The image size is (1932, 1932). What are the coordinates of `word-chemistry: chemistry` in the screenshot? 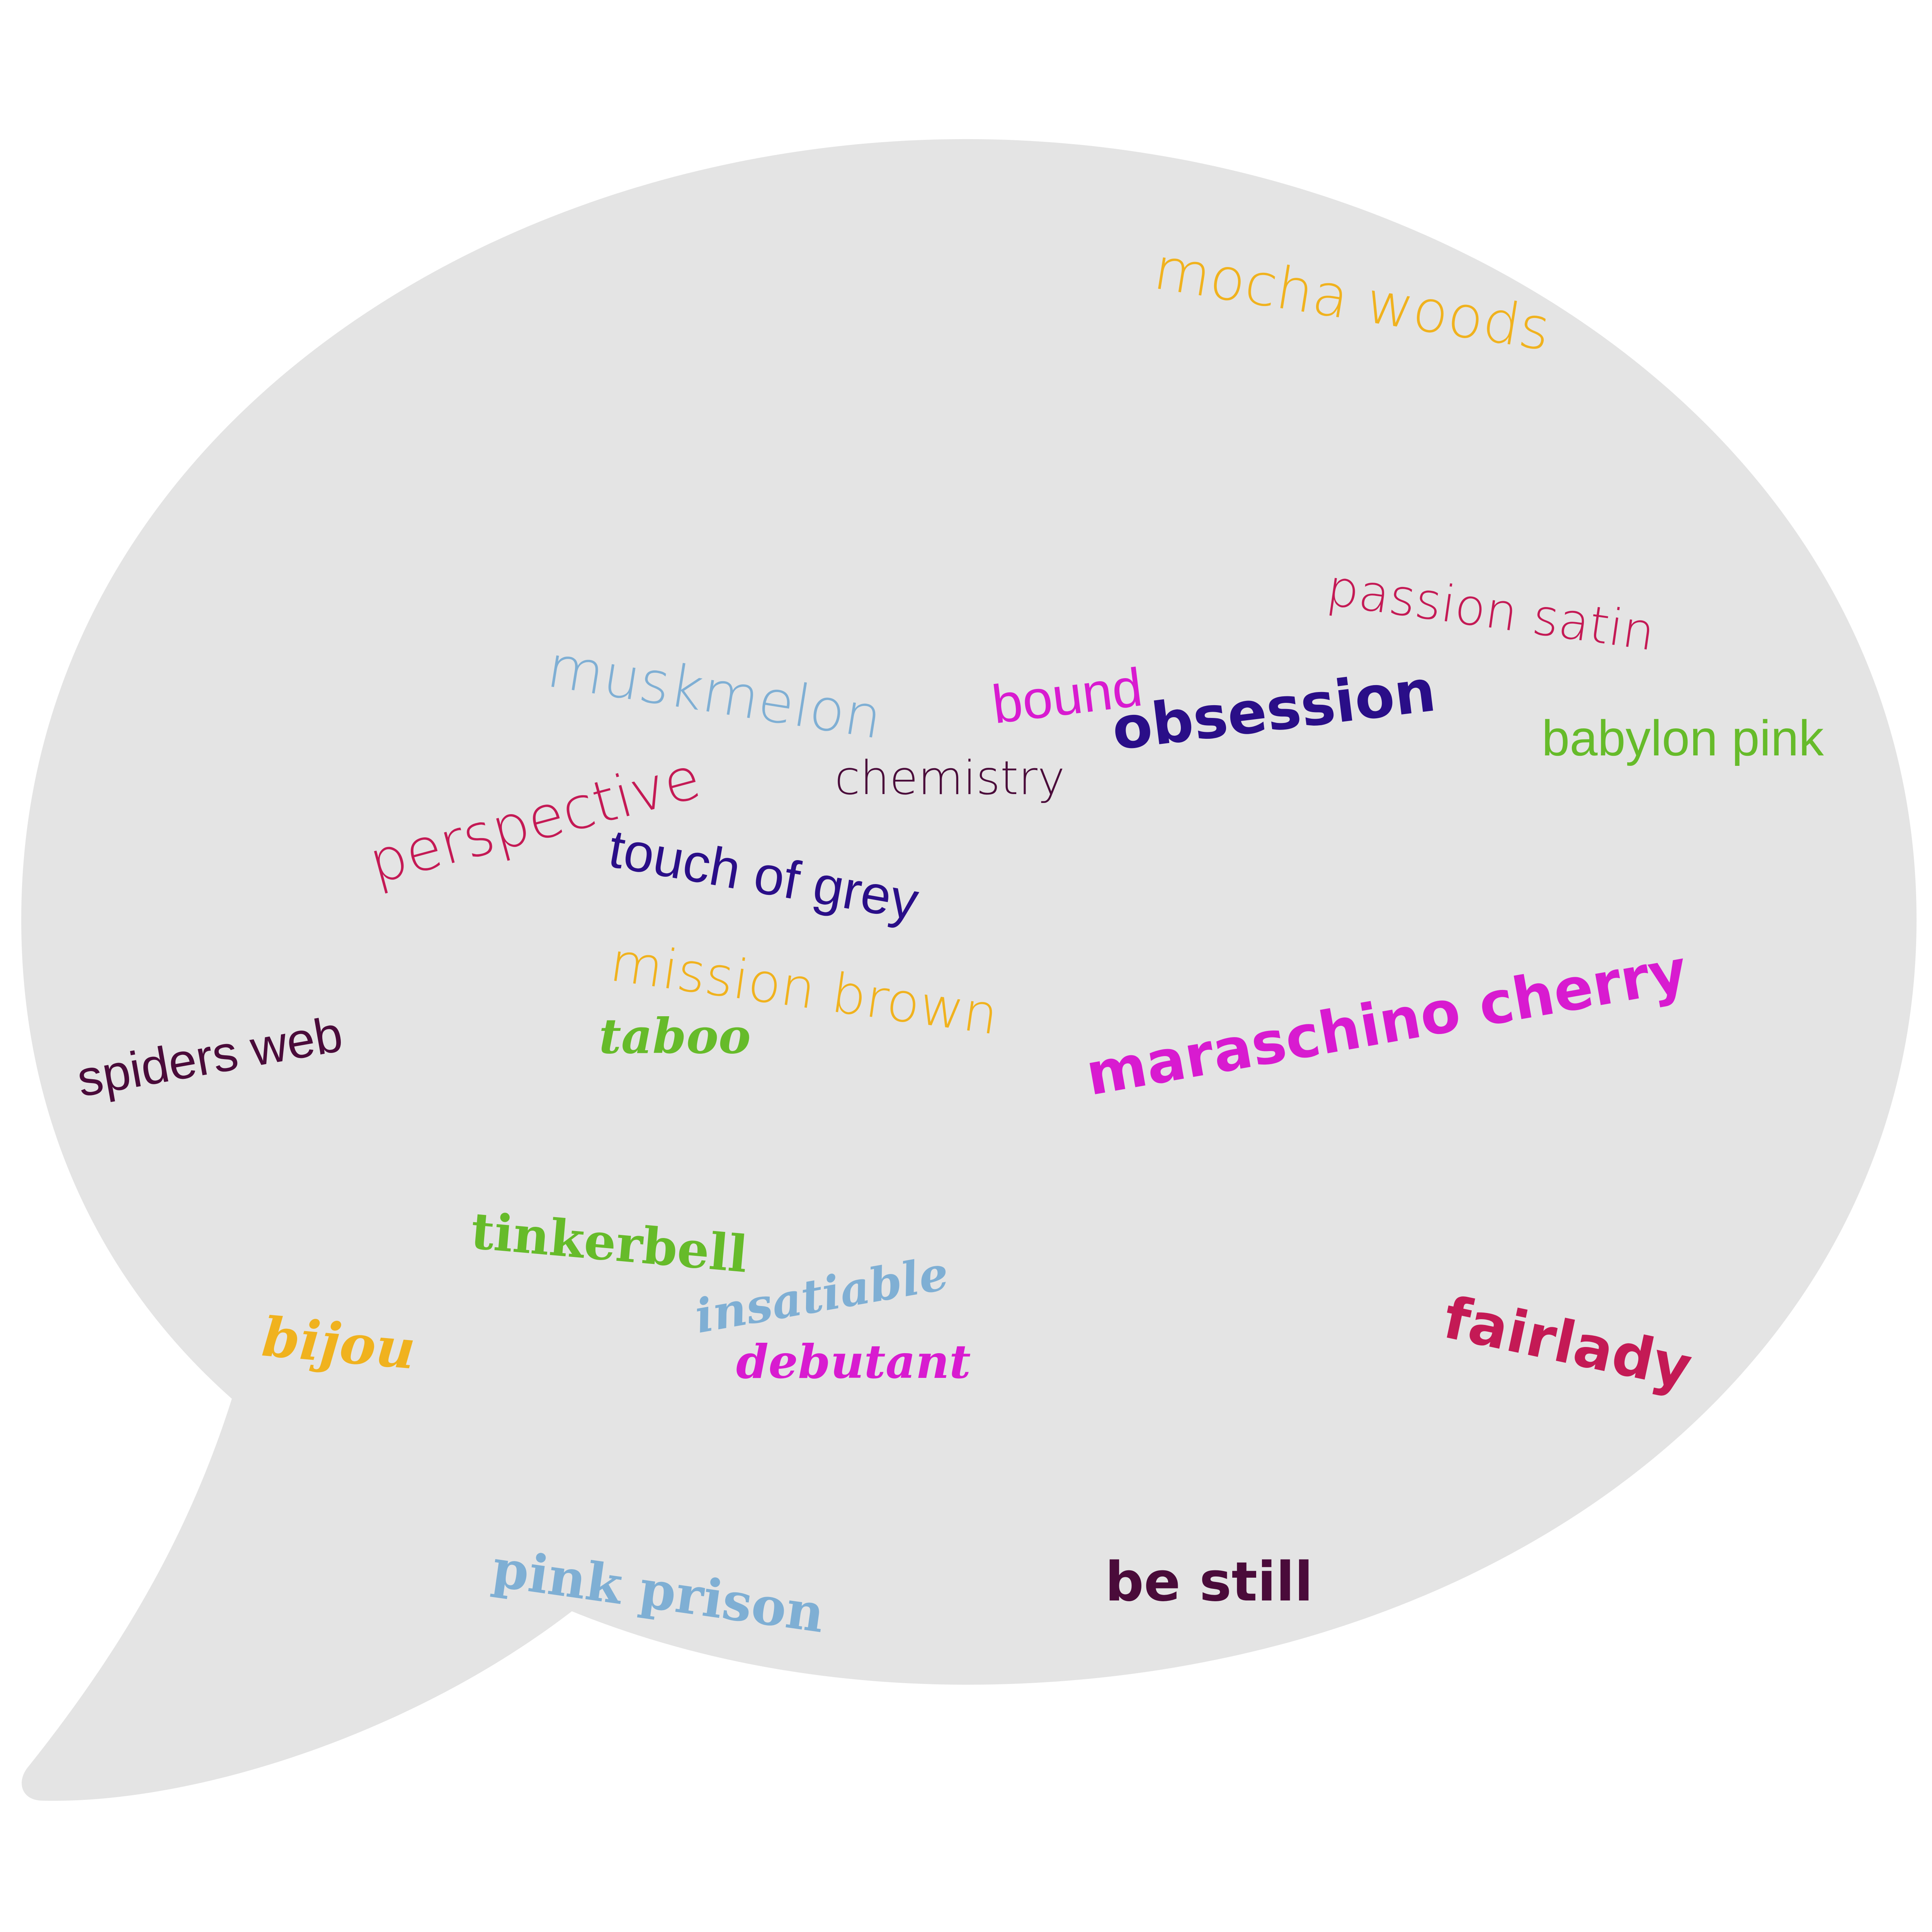 It's located at (950, 779).